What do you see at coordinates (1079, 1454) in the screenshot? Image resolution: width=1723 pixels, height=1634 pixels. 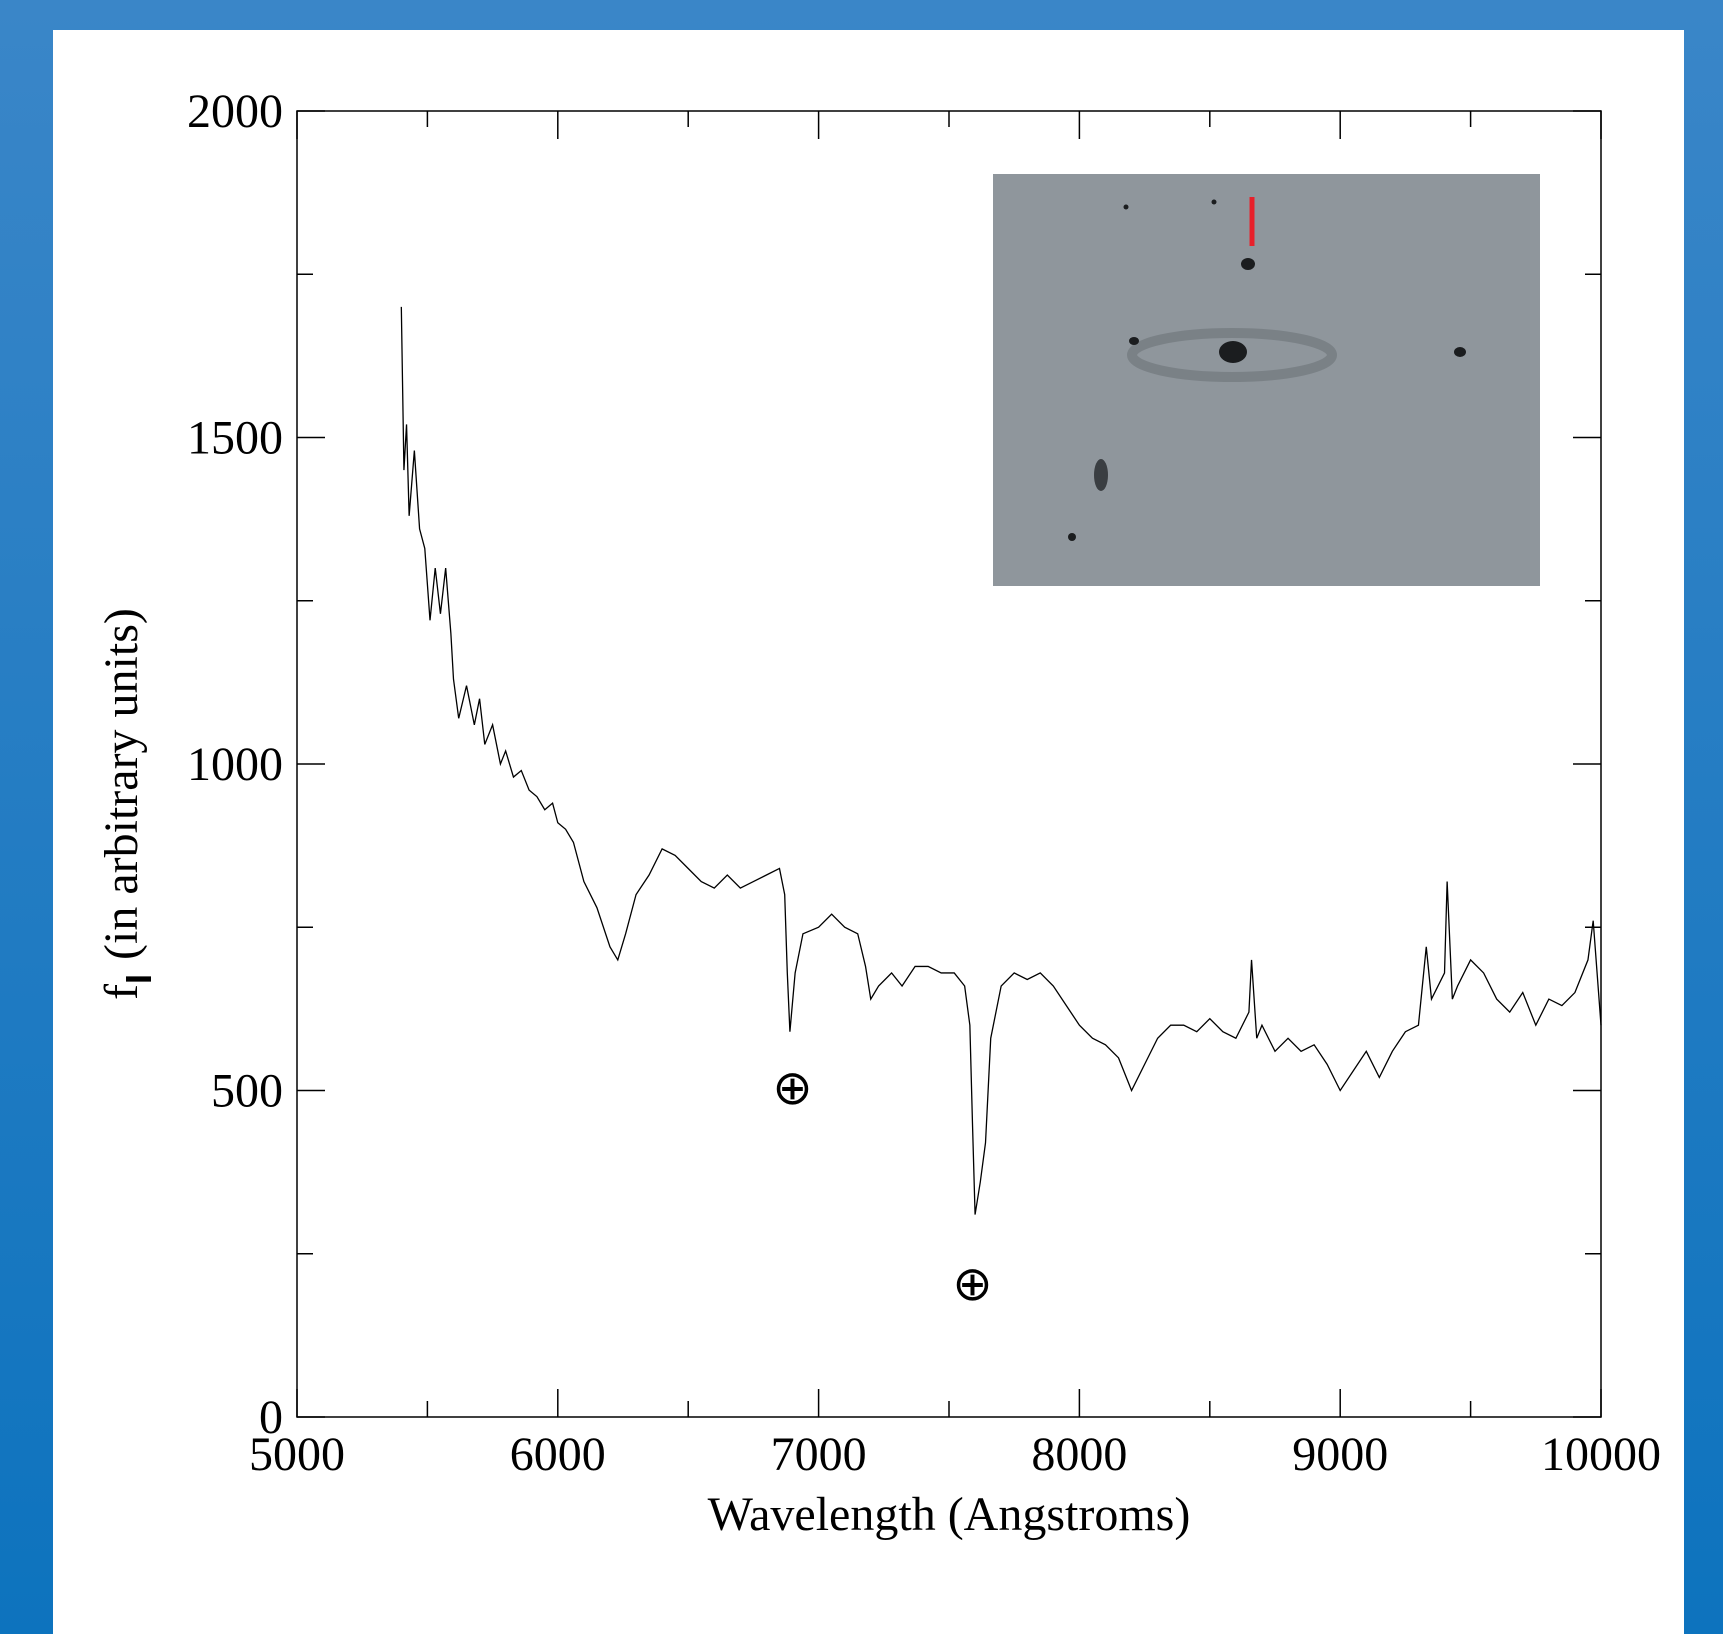 I see `x-tick-label: 8000` at bounding box center [1079, 1454].